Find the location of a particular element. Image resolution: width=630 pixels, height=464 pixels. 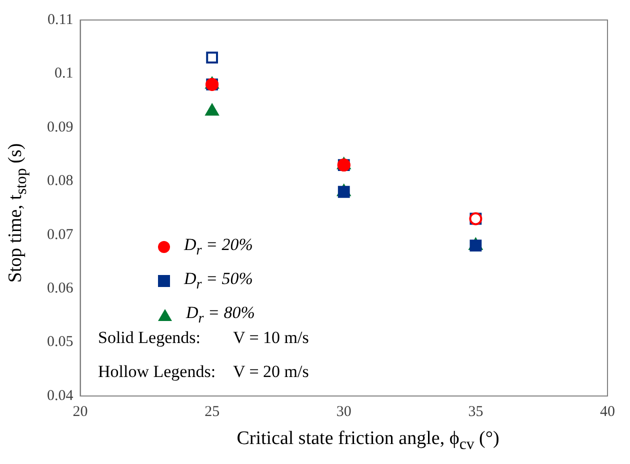

x-tick-label: 40 is located at coordinates (607, 412).